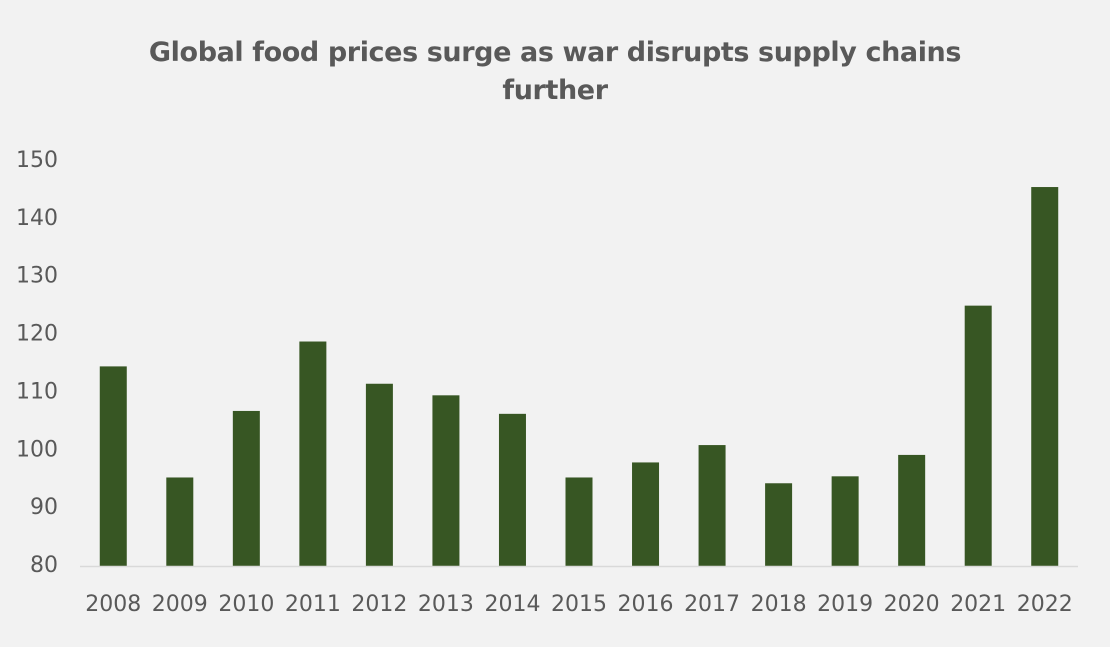  Describe the element at coordinates (379, 604) in the screenshot. I see `x-tick-label: 2012` at that location.